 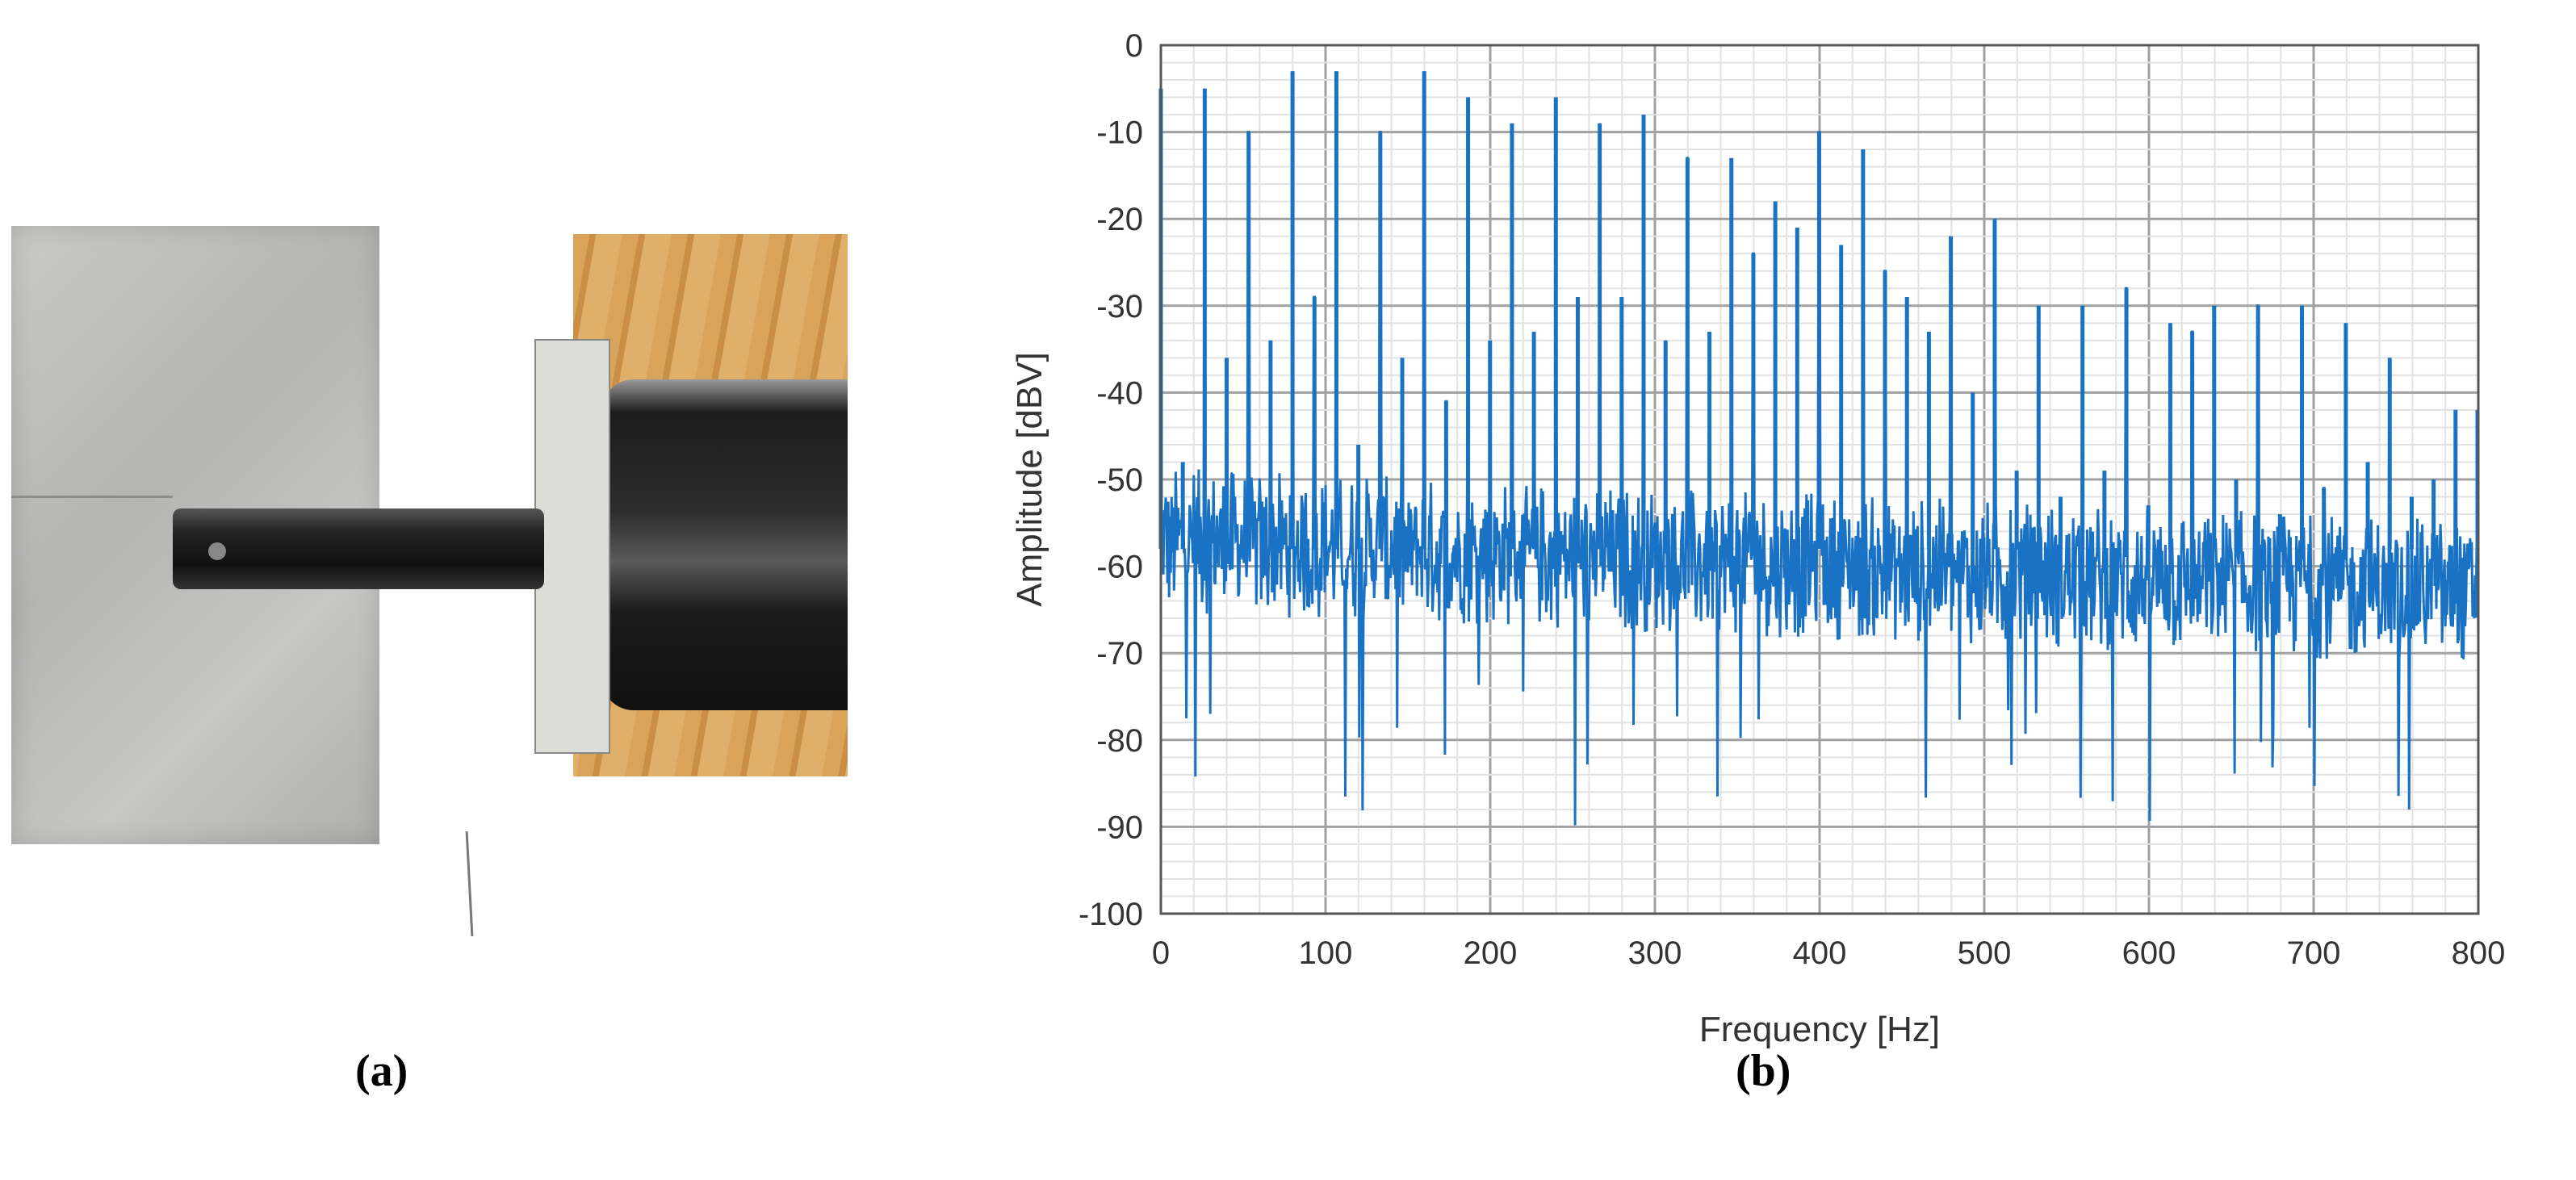 I want to click on x-tick-label: 600, so click(x=2149, y=953).